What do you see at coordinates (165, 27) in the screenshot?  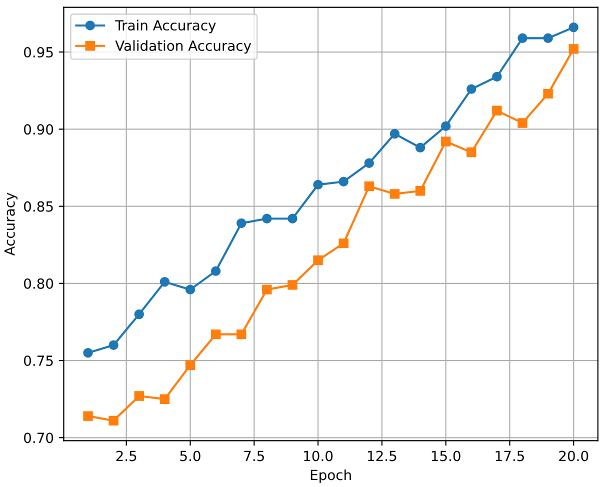 I see `legend-label: Train Accuracy` at bounding box center [165, 27].